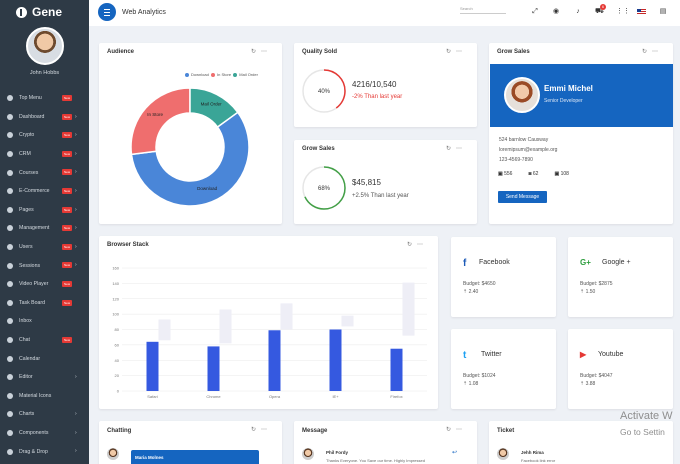 This screenshot has width=680, height=464. What do you see at coordinates (620, 277) in the screenshot?
I see `social-card: G+ Google + Budget: $2875 ⇡ 1.50` at bounding box center [620, 277].